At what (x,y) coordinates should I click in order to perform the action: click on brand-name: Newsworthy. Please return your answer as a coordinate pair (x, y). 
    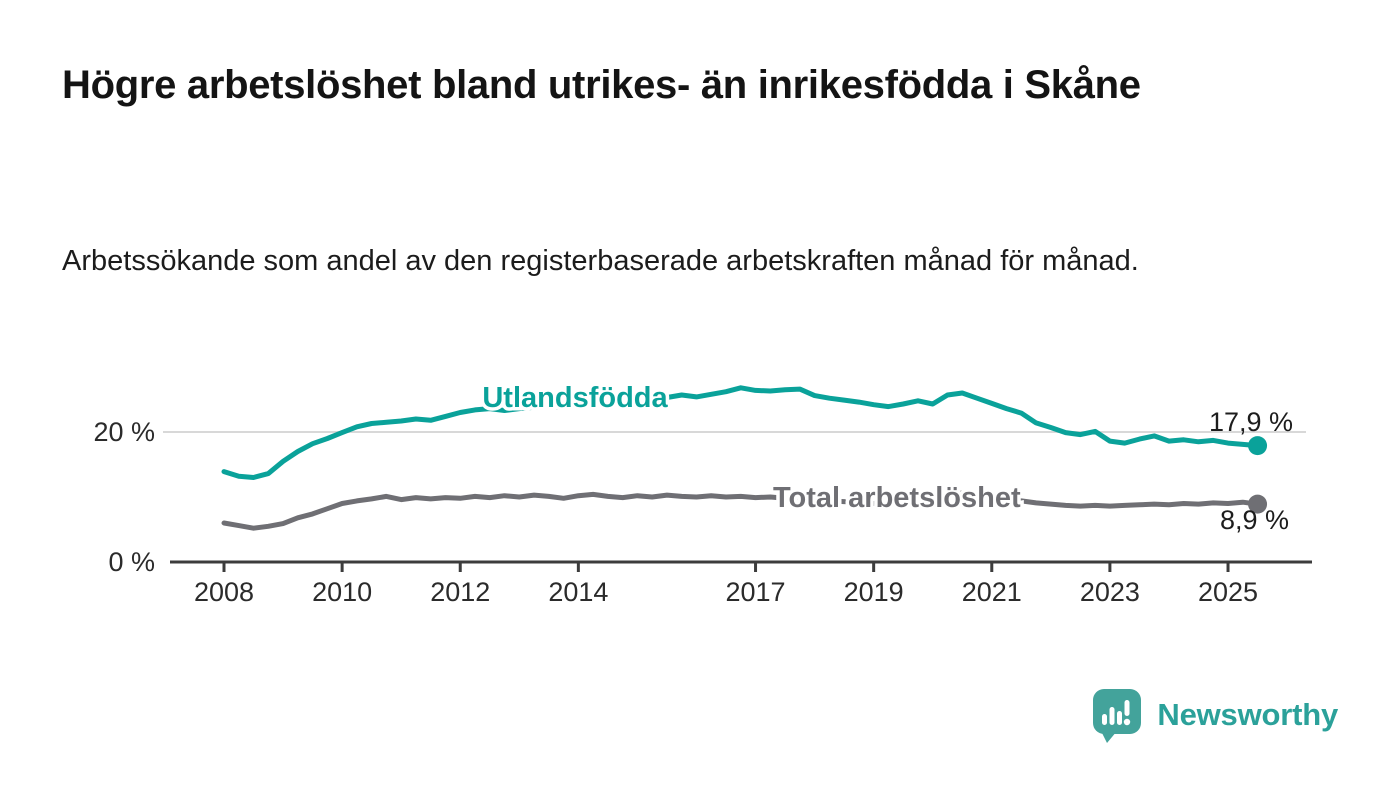
    Looking at the image, I should click on (1247, 714).